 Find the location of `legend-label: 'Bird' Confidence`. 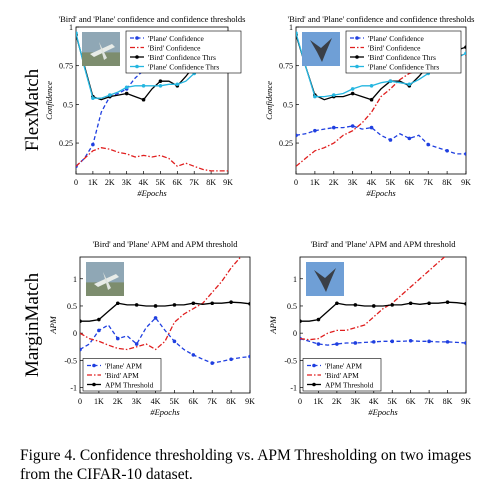

legend-label: 'Bird' Confidence is located at coordinates (394, 48).